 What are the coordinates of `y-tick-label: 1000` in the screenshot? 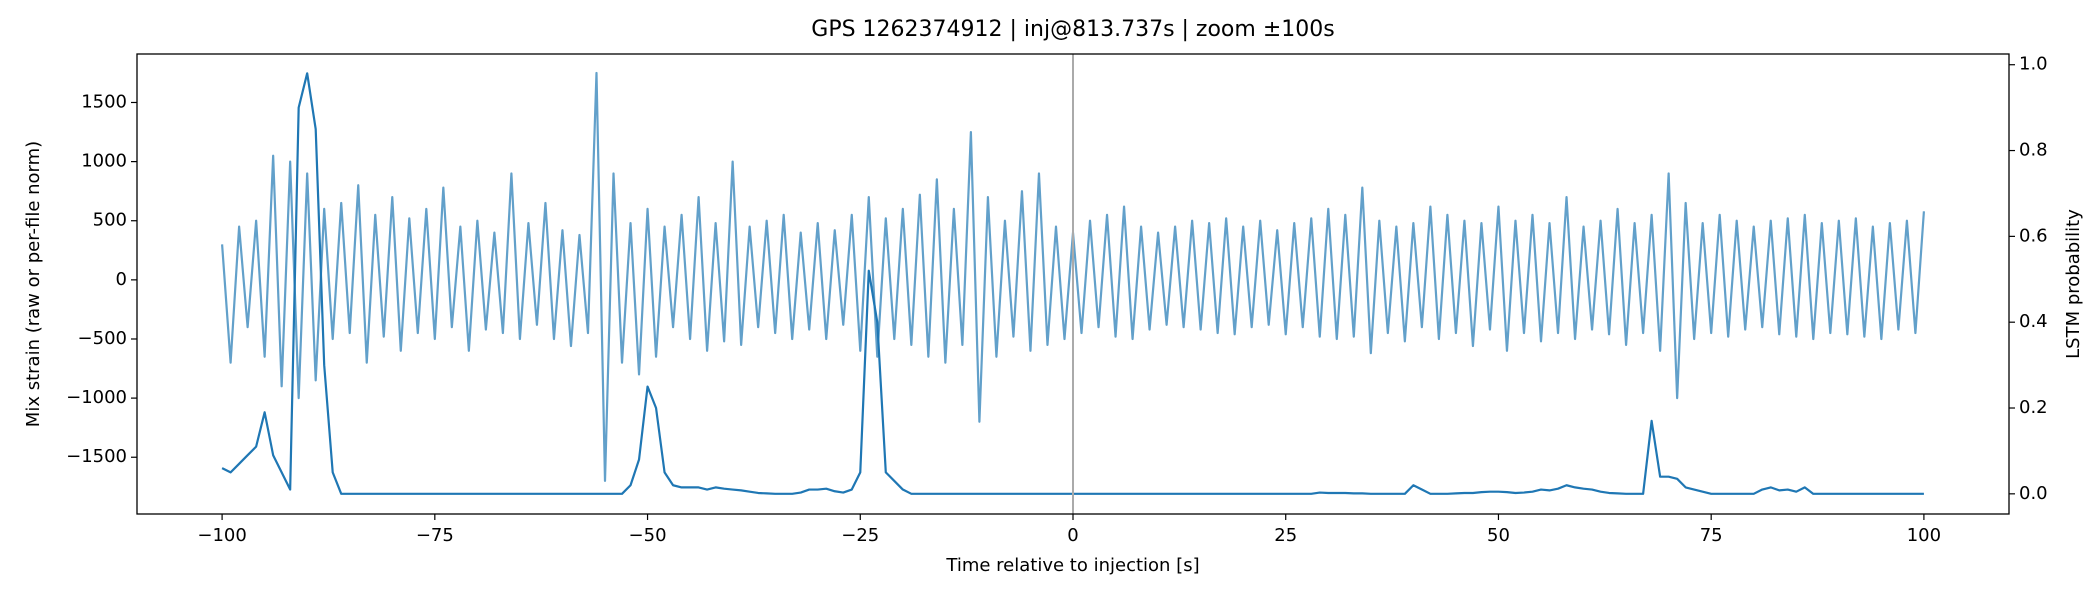 It's located at (104, 161).